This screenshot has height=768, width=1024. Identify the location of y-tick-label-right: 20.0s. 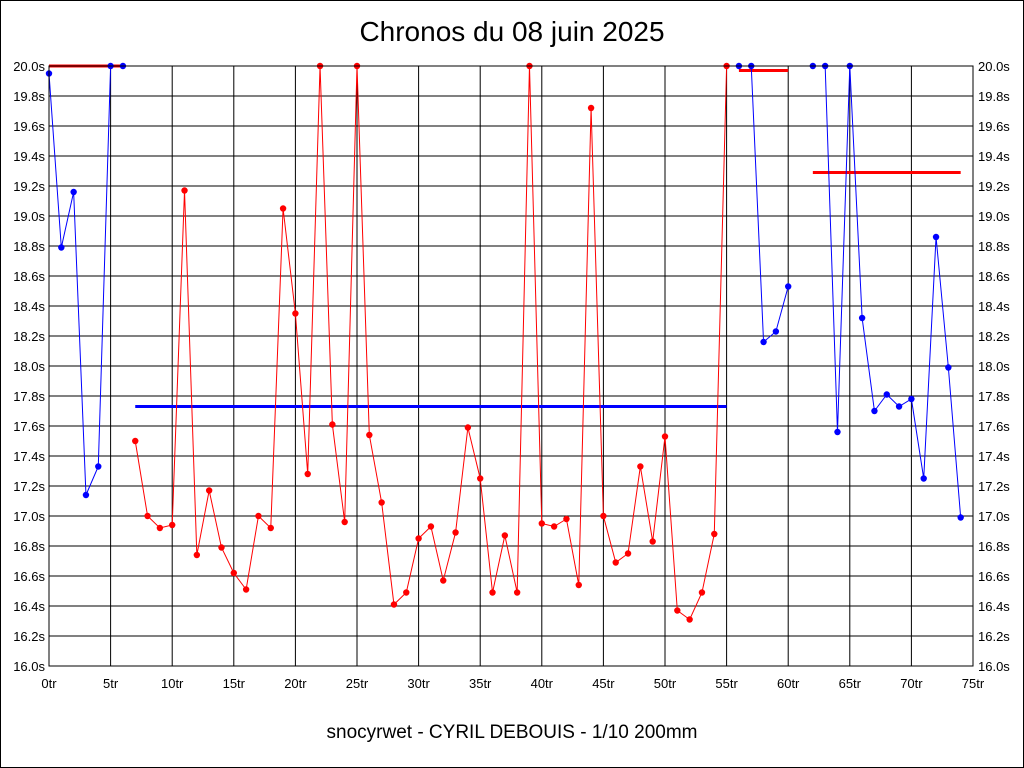
(994, 66).